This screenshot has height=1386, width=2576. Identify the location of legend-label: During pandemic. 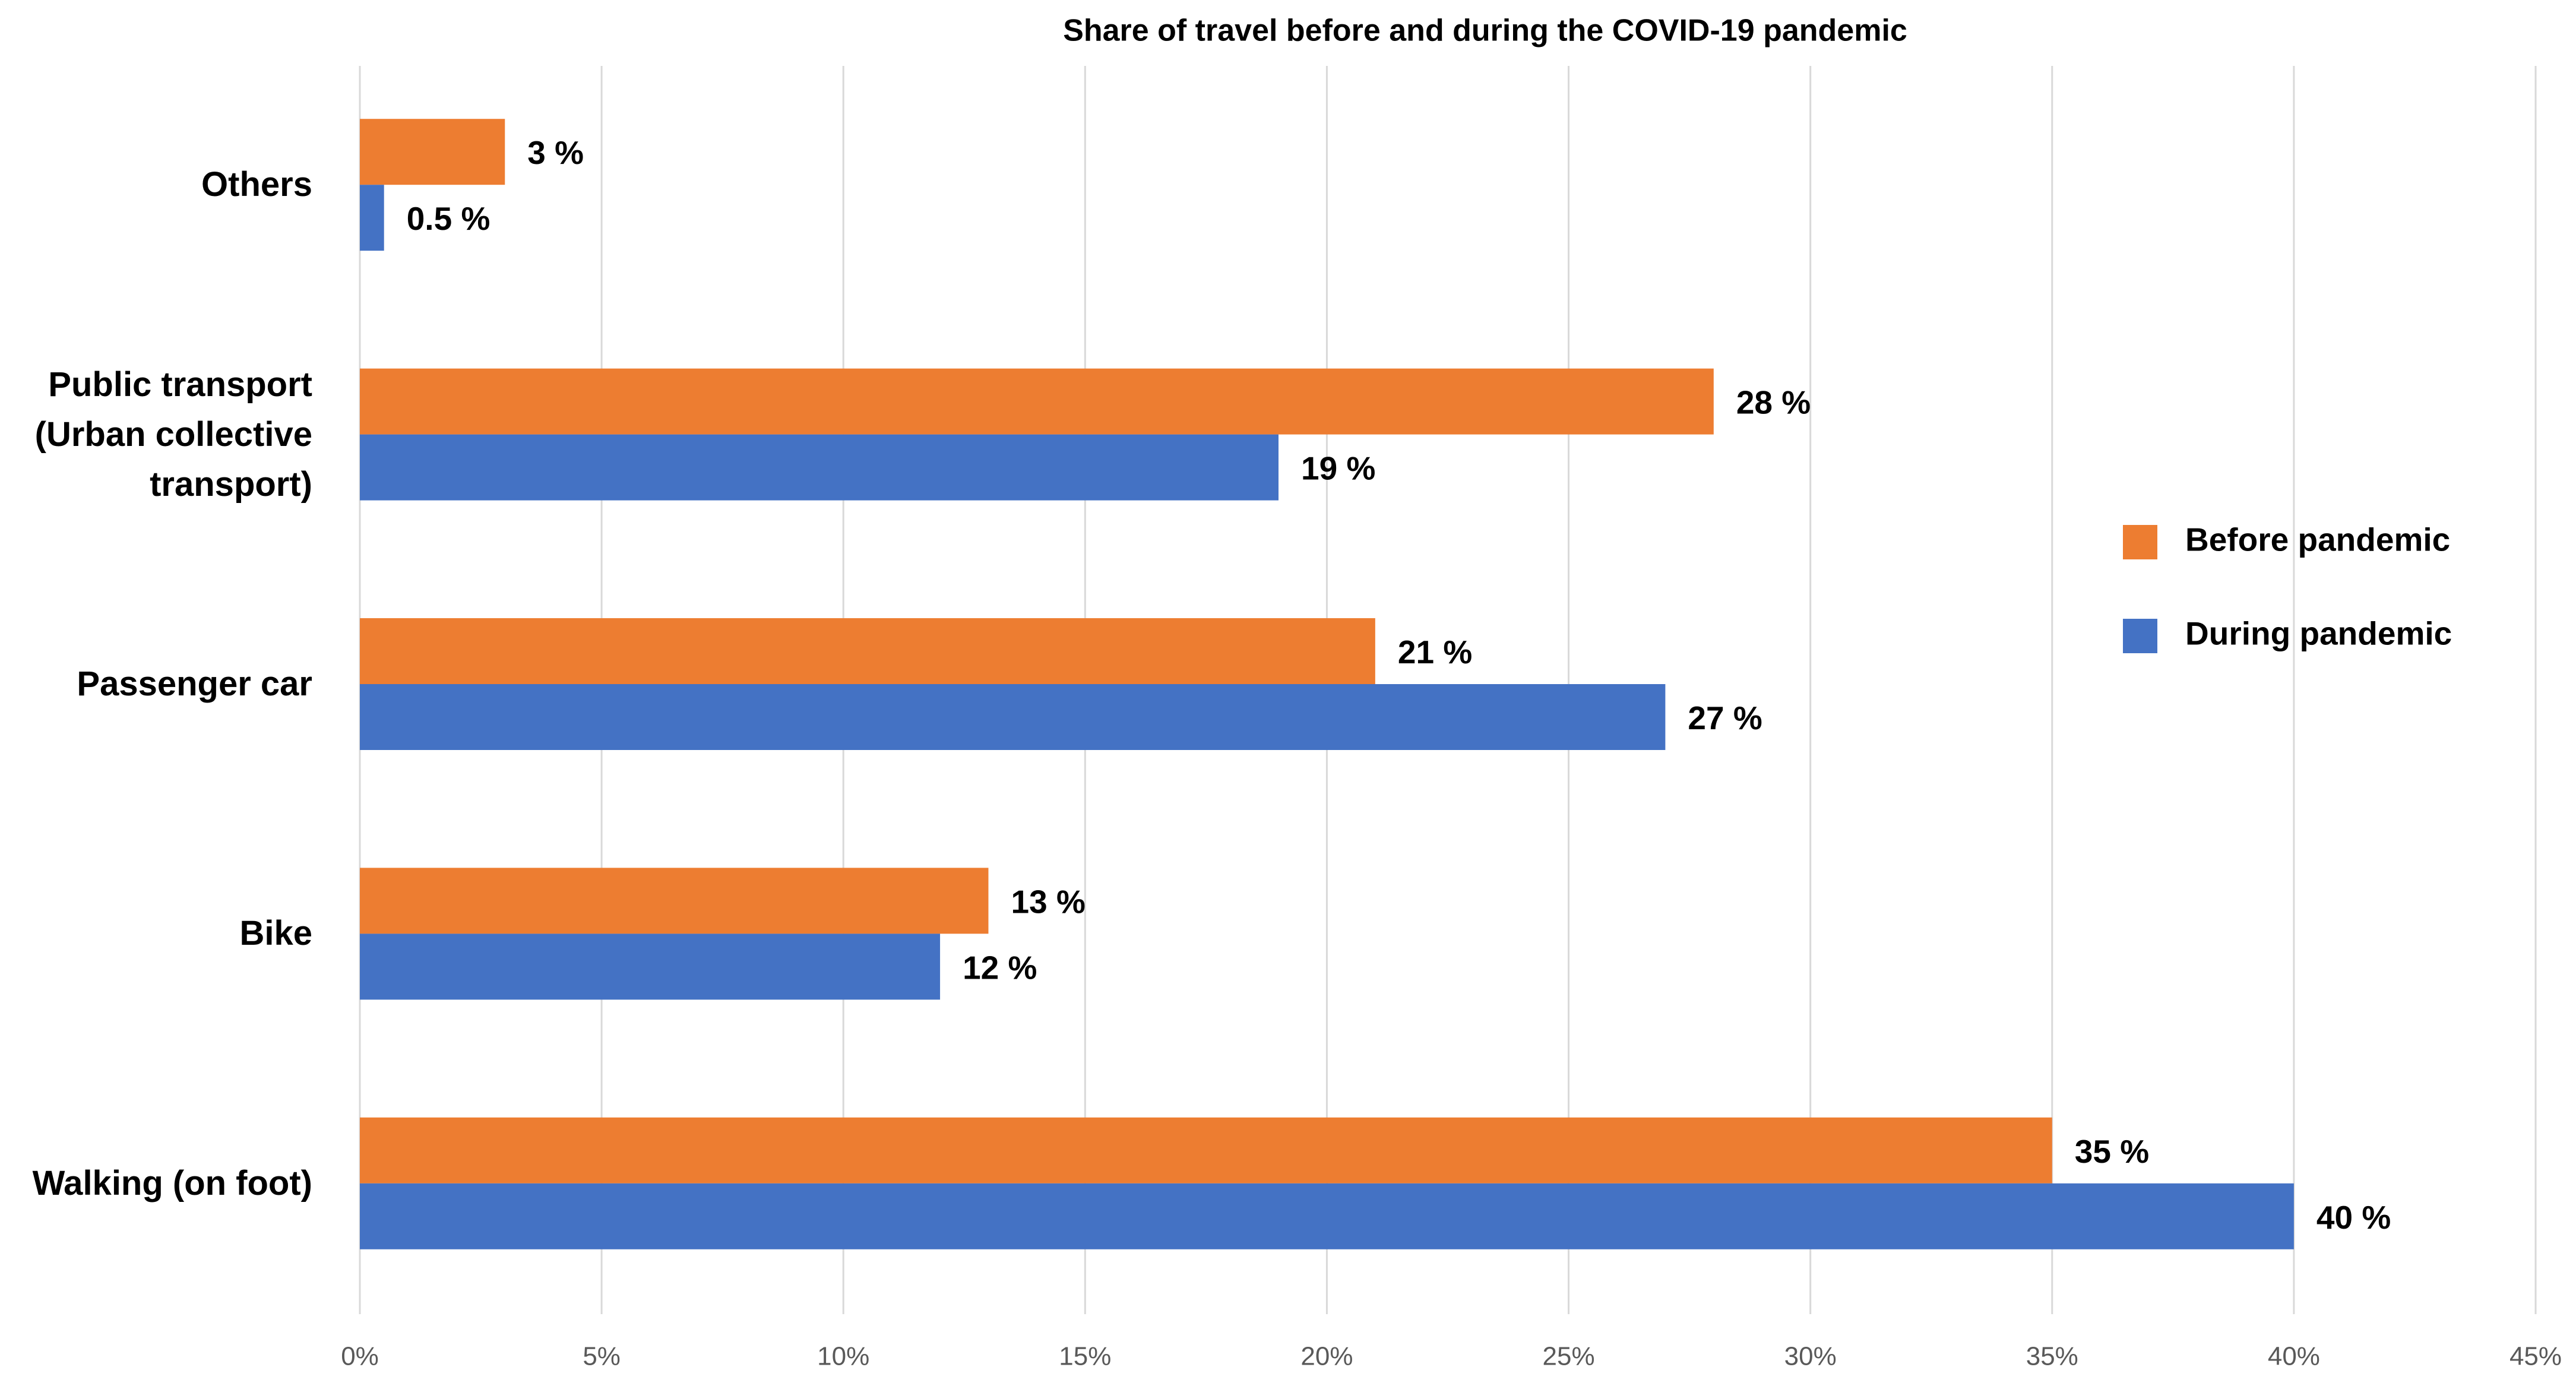
(2318, 633).